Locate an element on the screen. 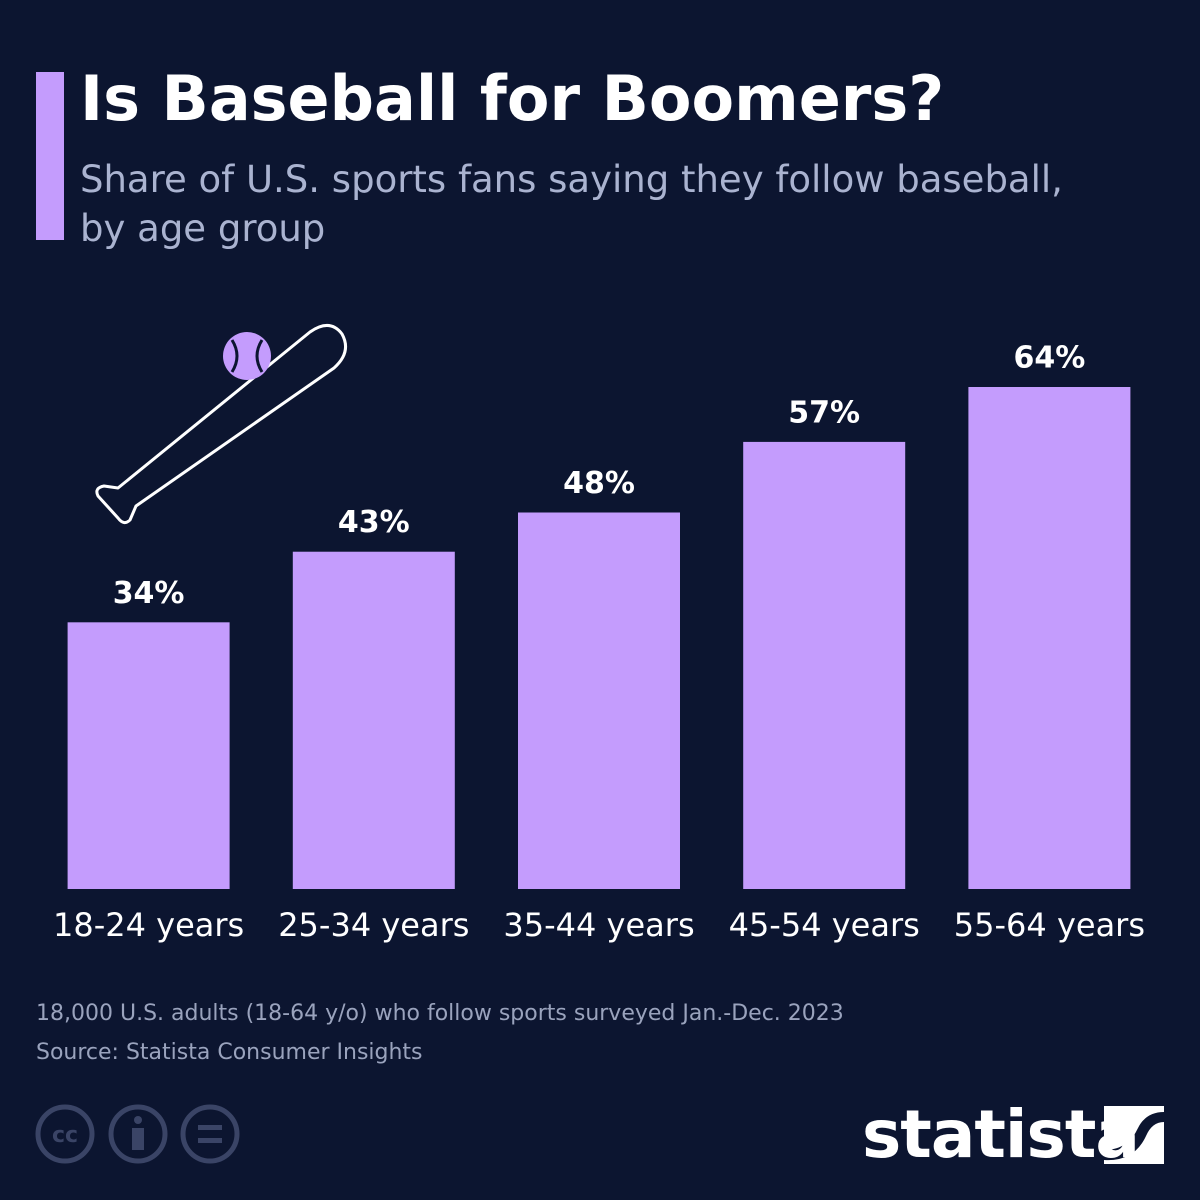 The width and height of the screenshot is (1200, 1200). x-tick-label: 45-54 years is located at coordinates (824, 925).